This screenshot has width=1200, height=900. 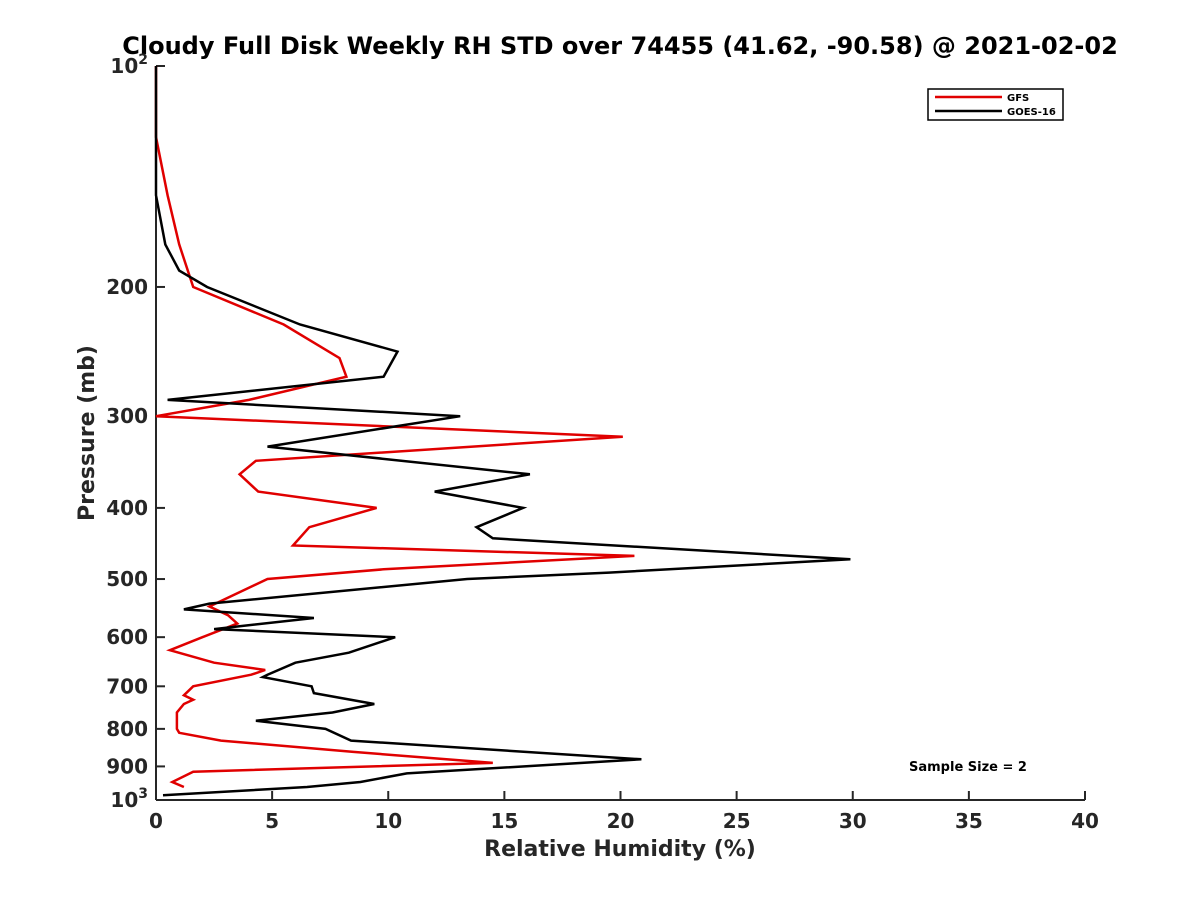 What do you see at coordinates (129, 799) in the screenshot?
I see `y-tick-label: 10³` at bounding box center [129, 799].